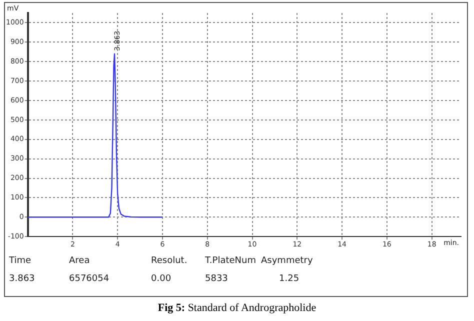 The image size is (474, 321). Describe the element at coordinates (237, 308) in the screenshot. I see `text: Fig 5: Standard of Andrographolide` at that location.